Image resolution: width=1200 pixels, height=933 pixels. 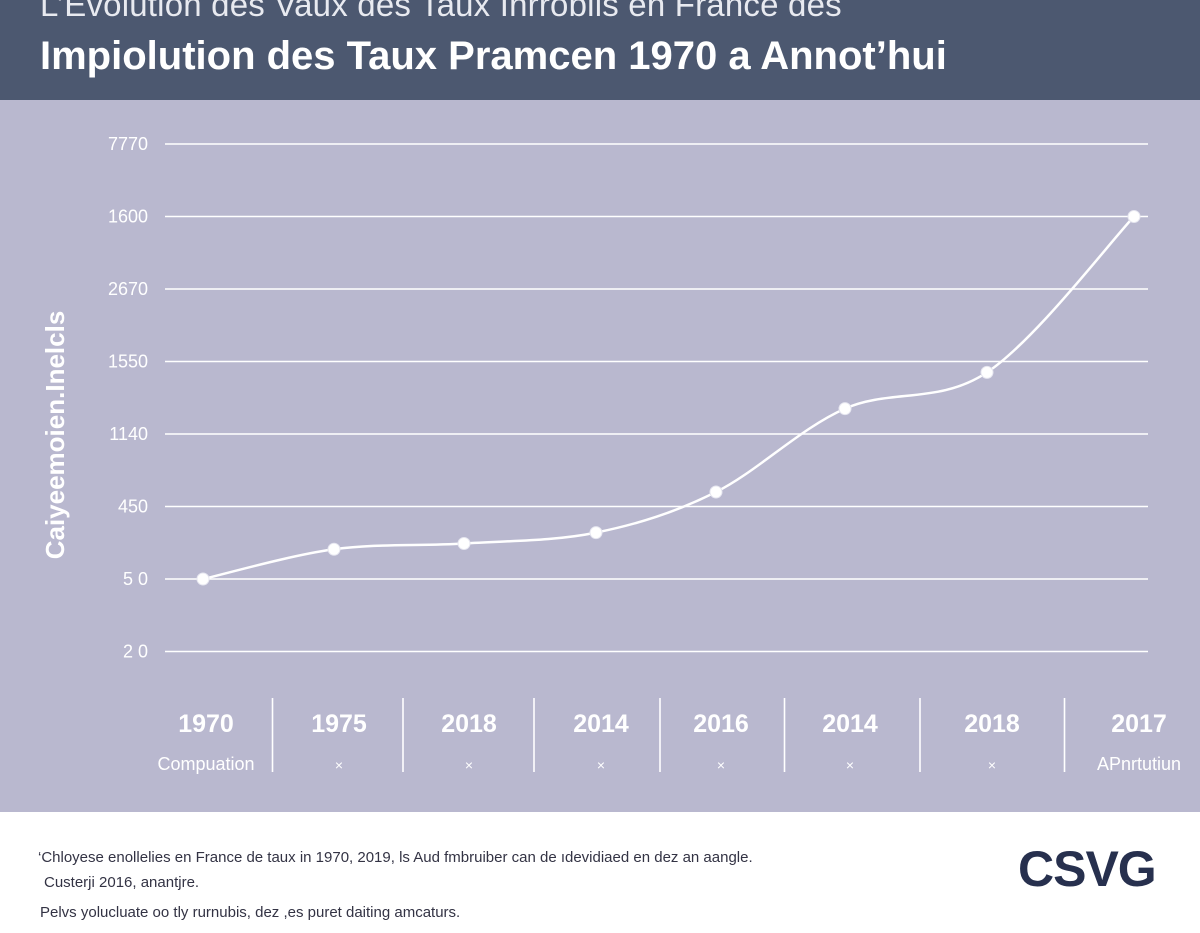 I want to click on y-tick-label: 1550, so click(x=128, y=362).